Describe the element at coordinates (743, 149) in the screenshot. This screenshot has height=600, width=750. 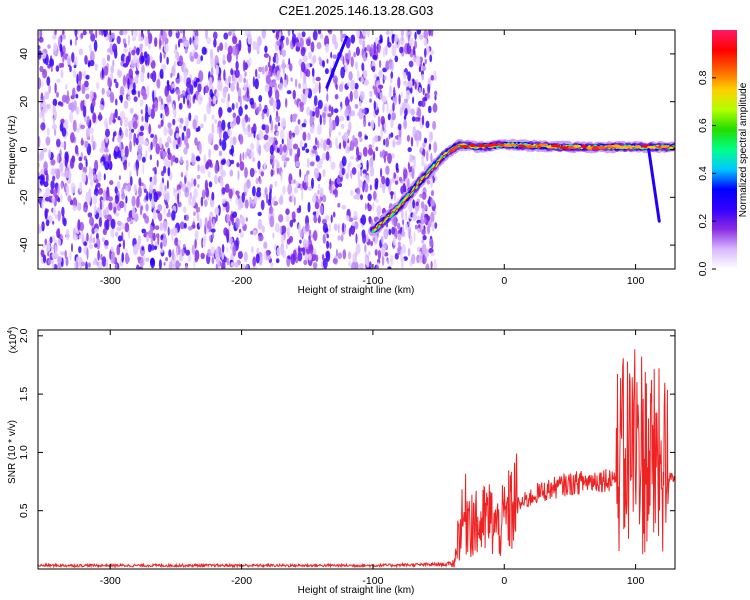
I see `colorbar-label: Normalized spectral amplitude` at that location.